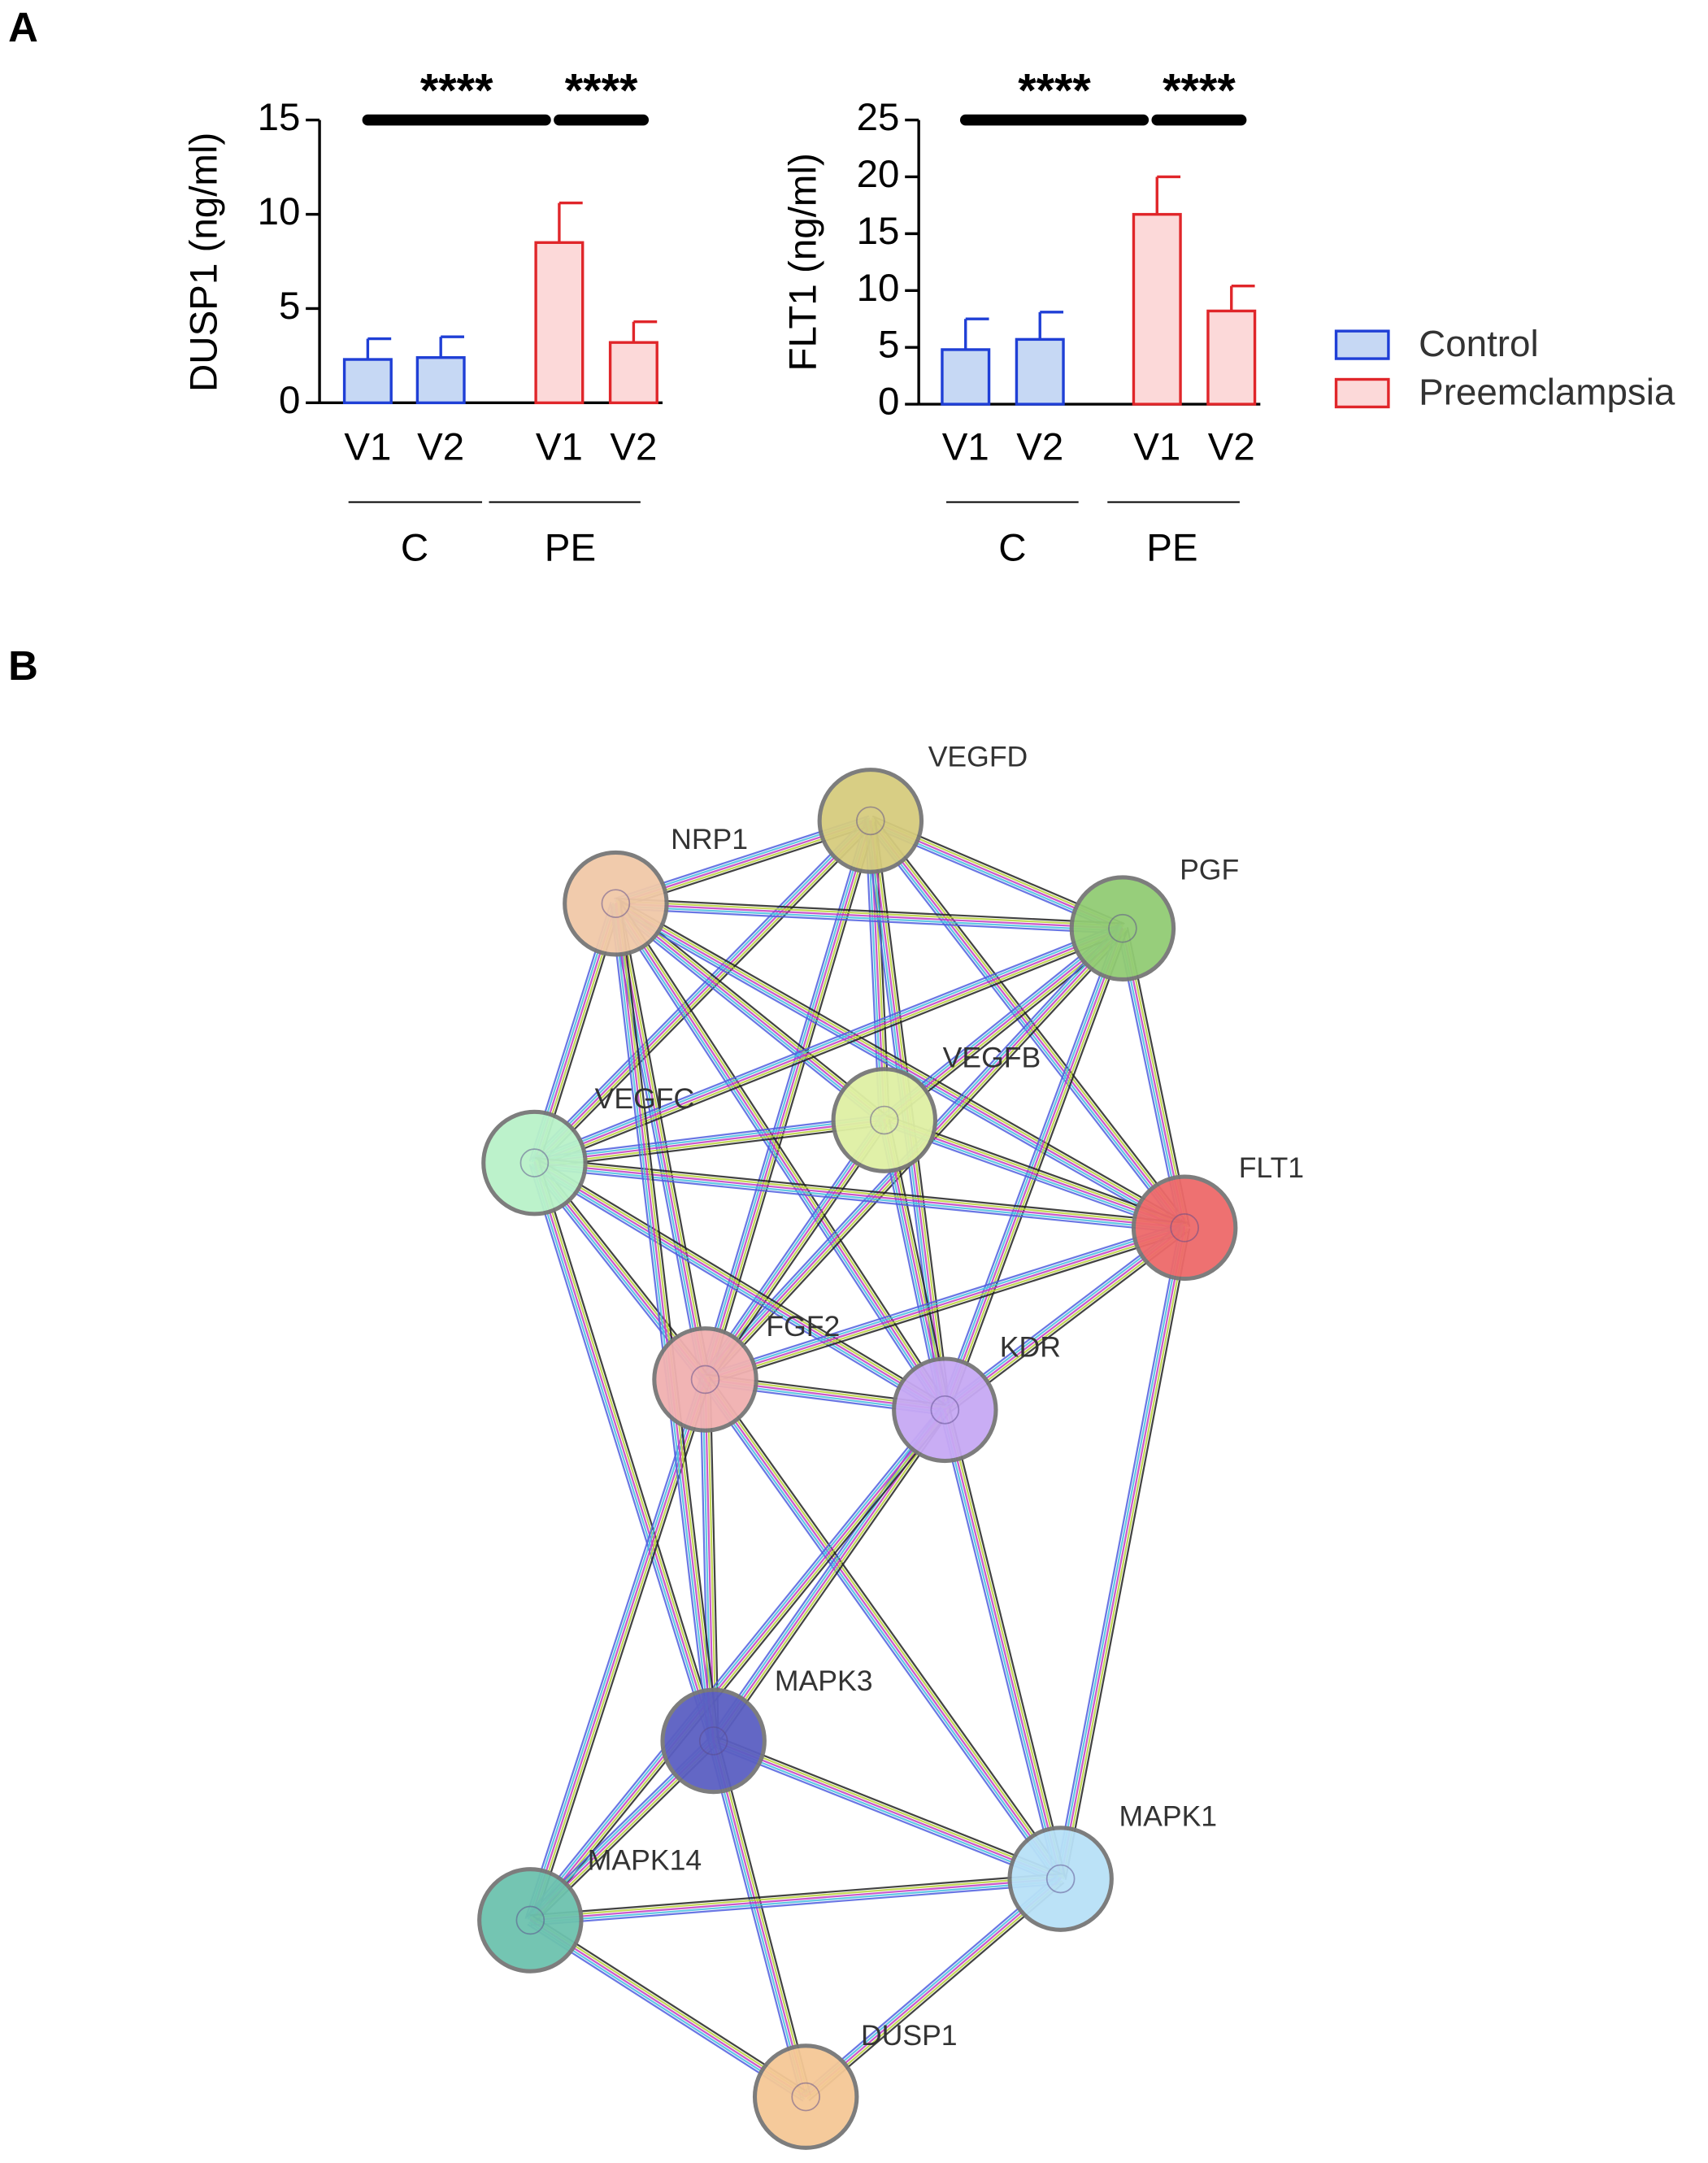 This screenshot has width=1708, height=2163. Describe the element at coordinates (1232, 447) in the screenshot. I see `x-tick-label: V2` at that location.